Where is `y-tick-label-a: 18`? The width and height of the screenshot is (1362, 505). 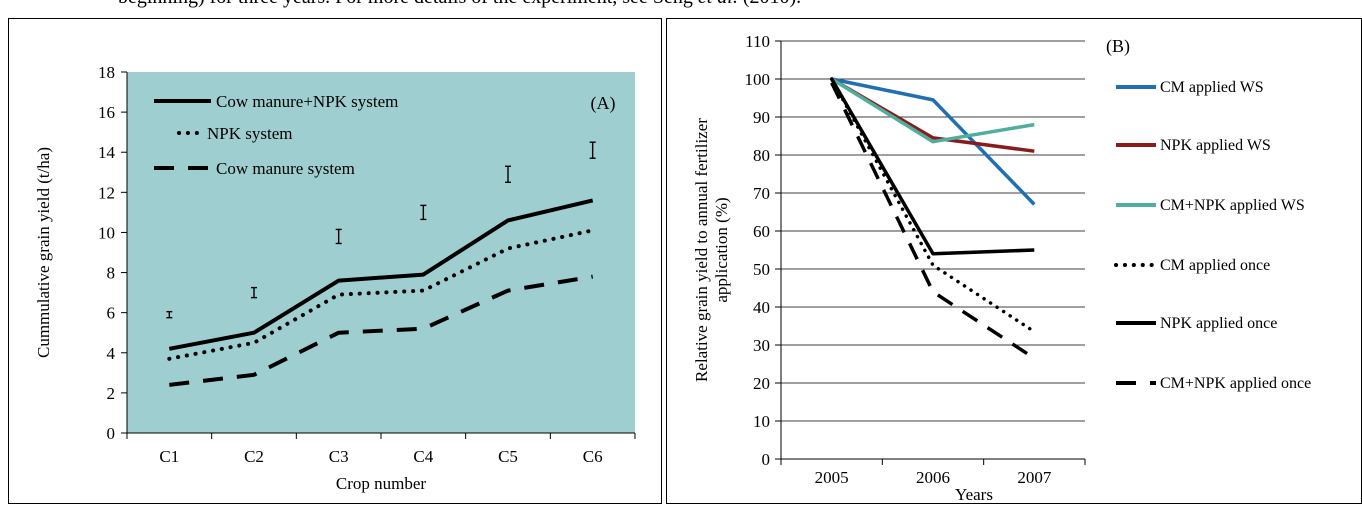 y-tick-label-a: 18 is located at coordinates (106, 72).